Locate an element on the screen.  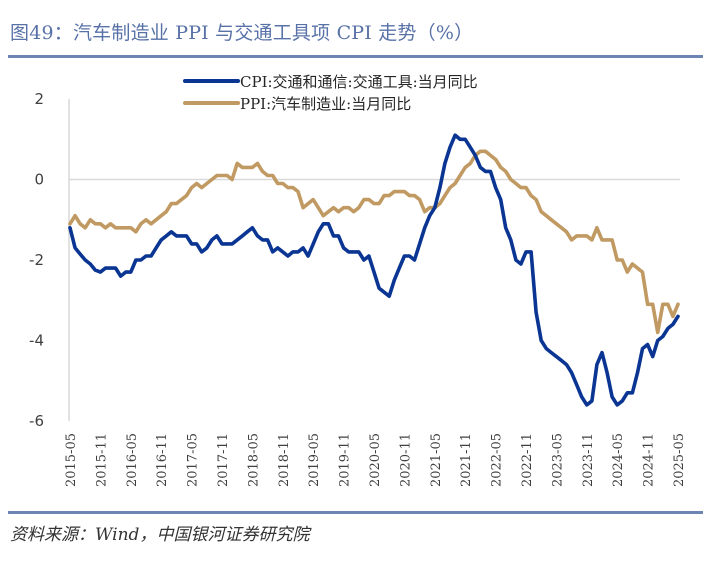
x-tick-label: 2025-05 is located at coordinates (679, 460).